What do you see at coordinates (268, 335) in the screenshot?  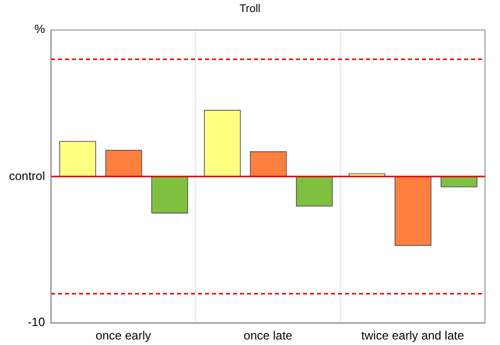 I see `x-tick-label: once late` at bounding box center [268, 335].